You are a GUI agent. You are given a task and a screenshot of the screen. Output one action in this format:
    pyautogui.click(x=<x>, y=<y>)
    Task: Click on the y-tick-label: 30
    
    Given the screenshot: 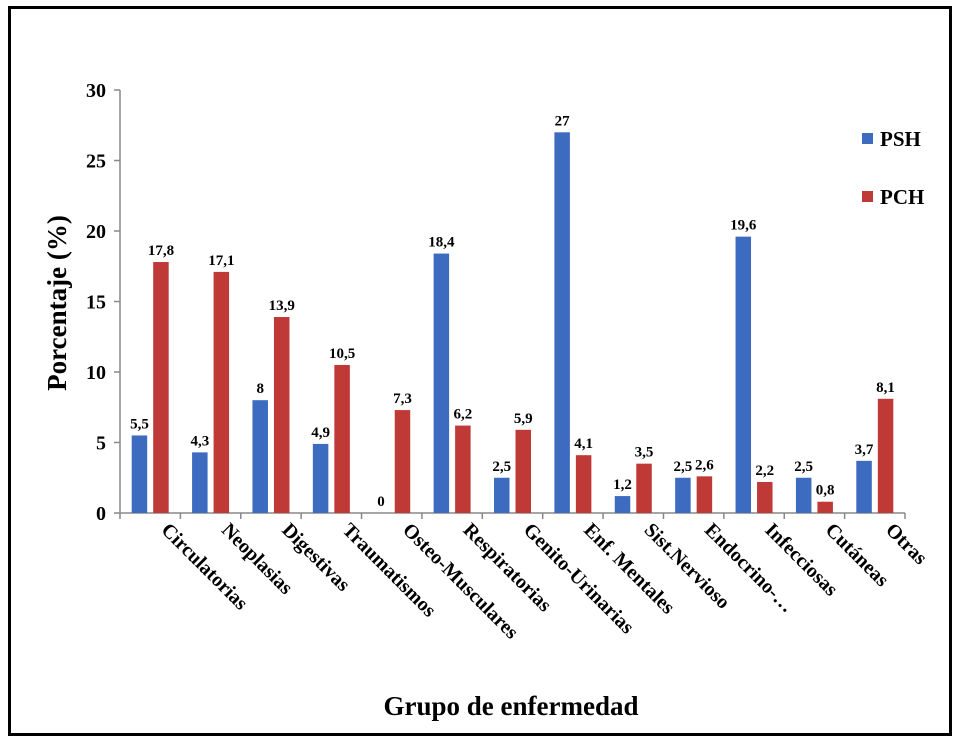 What is the action you would take?
    pyautogui.click(x=96, y=91)
    